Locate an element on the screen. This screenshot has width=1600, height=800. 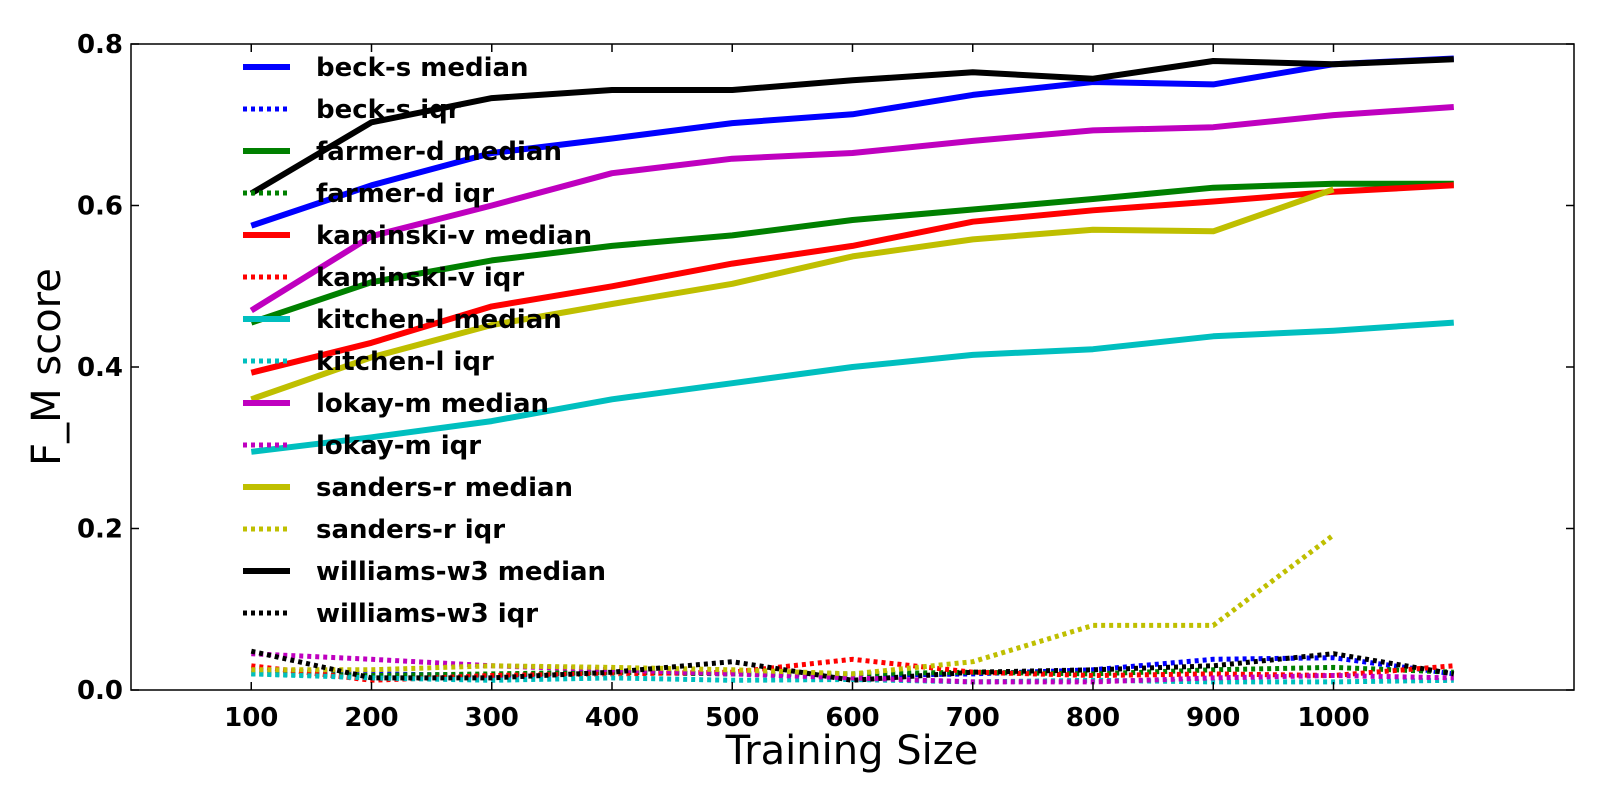
y-axis-title: F_M score is located at coordinates (47, 367).